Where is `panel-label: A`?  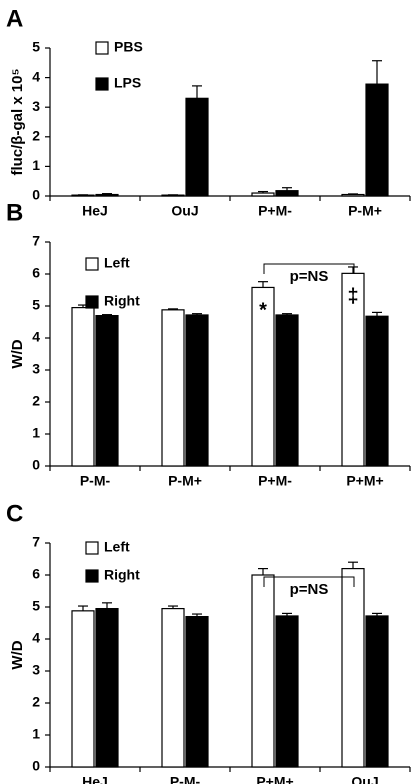
panel-label: A is located at coordinates (14, 18).